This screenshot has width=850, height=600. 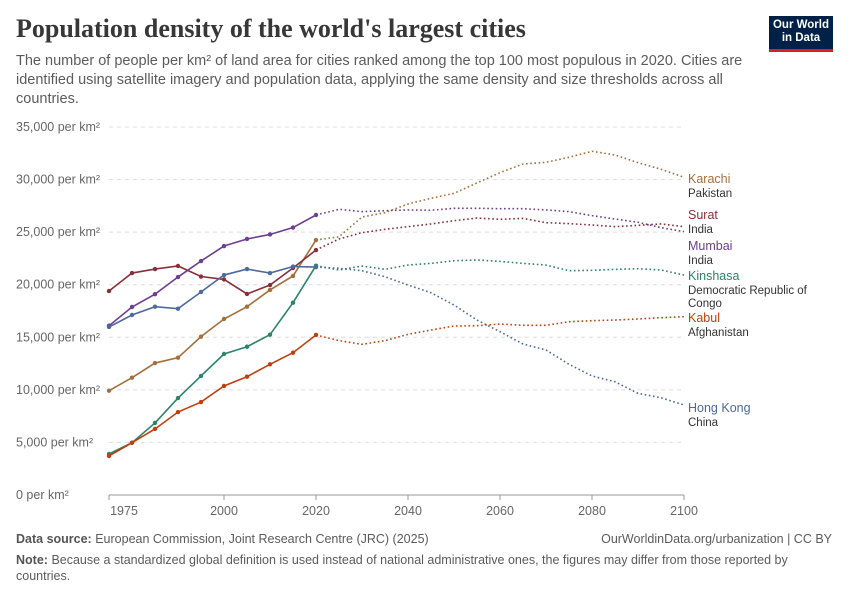 What do you see at coordinates (500, 195) in the screenshot?
I see `projection-line-karachi` at bounding box center [500, 195].